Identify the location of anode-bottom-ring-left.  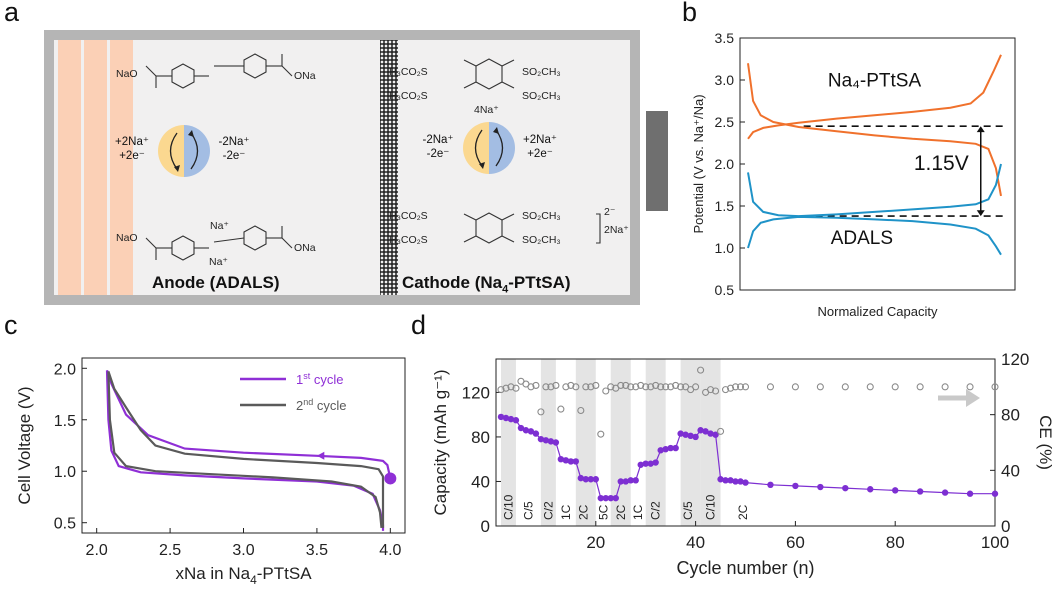
(183, 248).